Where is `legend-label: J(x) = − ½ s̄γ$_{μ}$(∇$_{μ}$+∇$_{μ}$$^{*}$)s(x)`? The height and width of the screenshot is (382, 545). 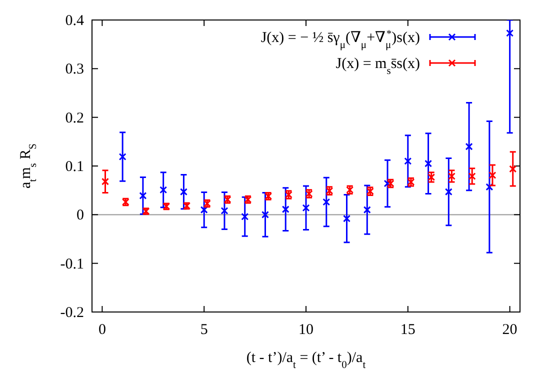 legend-label: J(x) = − ½ s̄γ$_{μ}$(∇$_{μ}$+∇$_{μ}$$^{*}$)s(x) is located at coordinates (340, 39).